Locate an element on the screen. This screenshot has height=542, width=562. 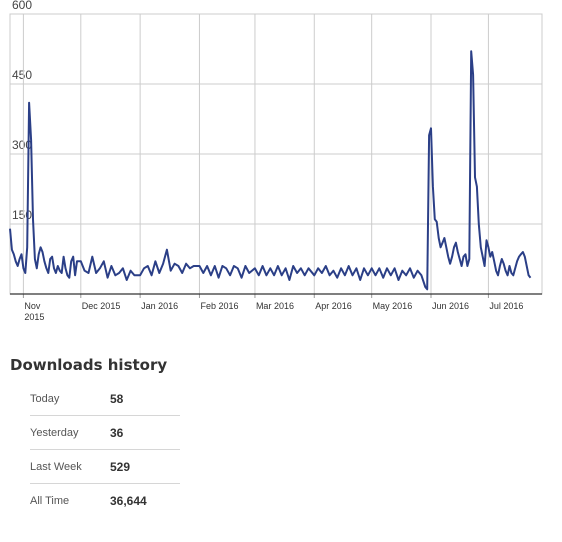
history-row-yesterday: Yesterday 36 is located at coordinates (105, 433).